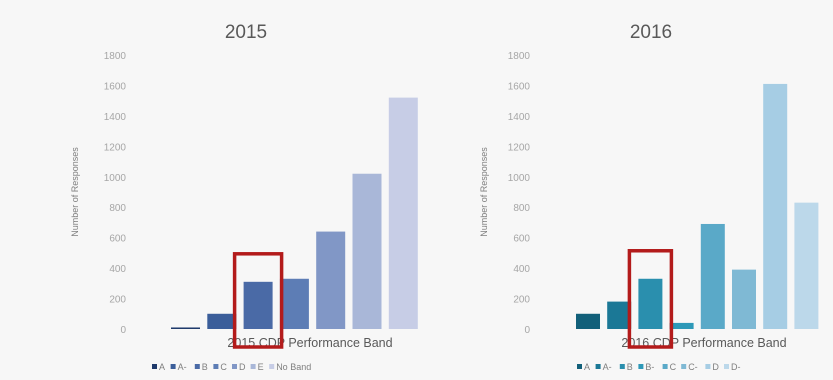  Describe the element at coordinates (806, 265) in the screenshot. I see `bar-d-minus` at that location.